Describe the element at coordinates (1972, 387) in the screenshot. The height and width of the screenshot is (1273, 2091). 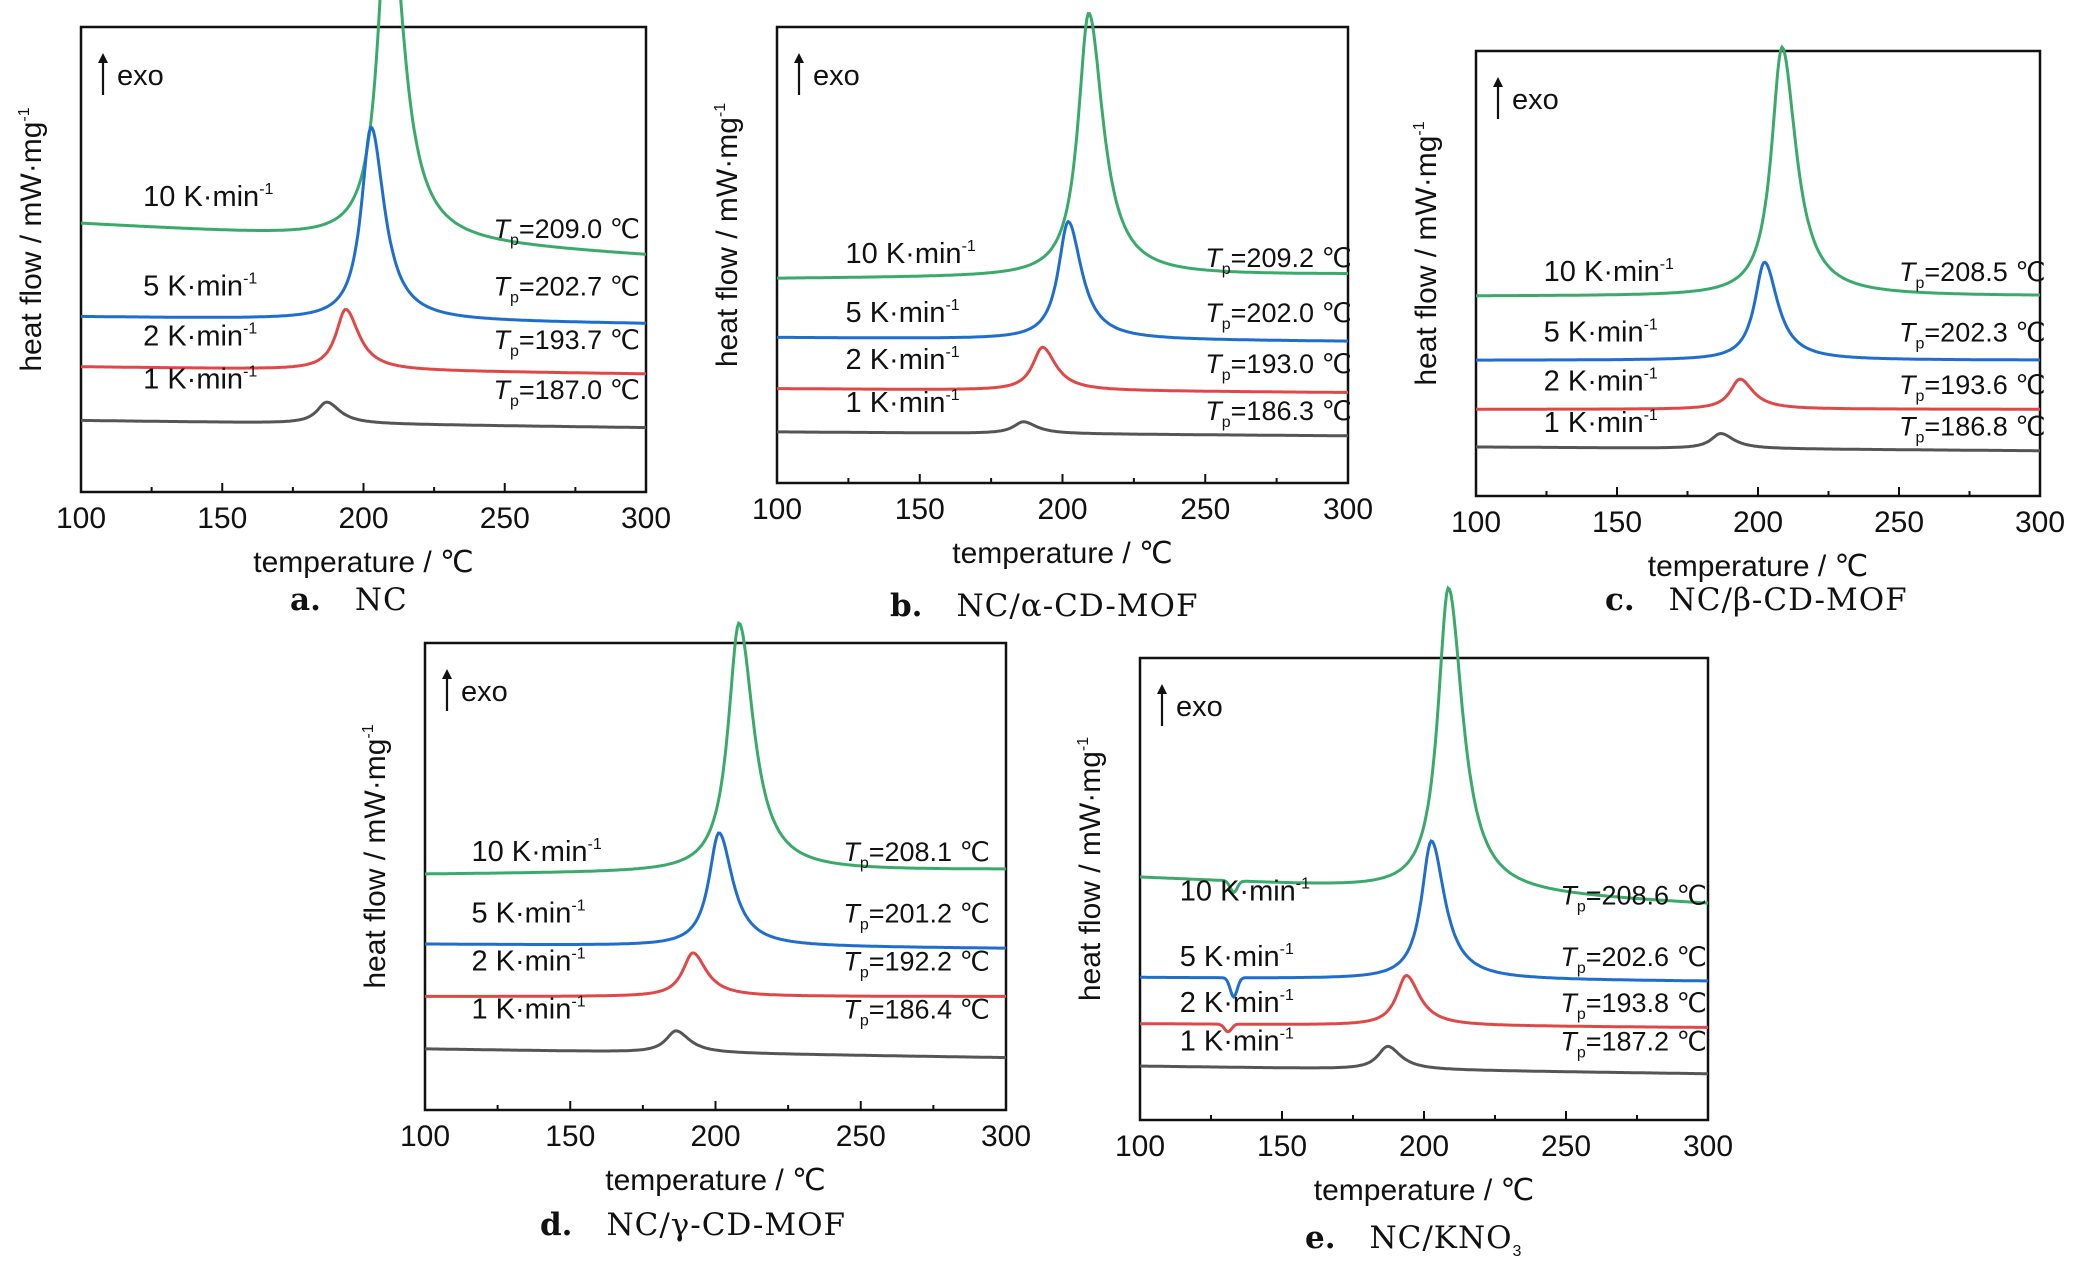
I see `peak-temperature-label: Tp=193.6 ℃` at that location.